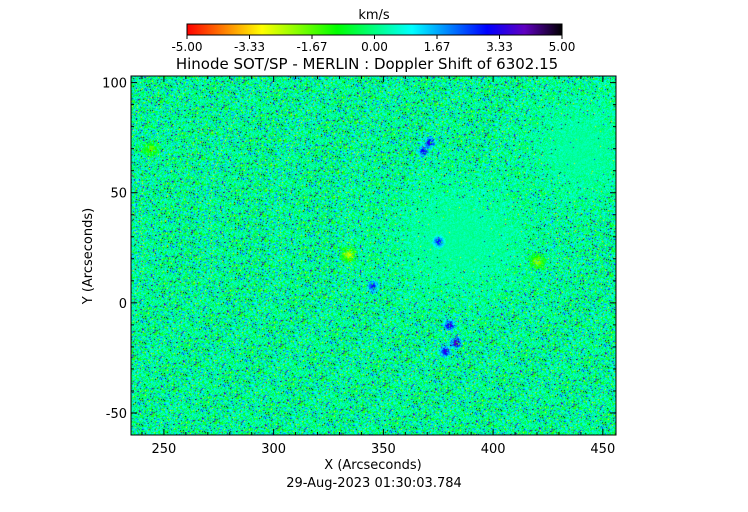 The image size is (748, 512). I want to click on colorbar-tick-label: 0.00, so click(374, 47).